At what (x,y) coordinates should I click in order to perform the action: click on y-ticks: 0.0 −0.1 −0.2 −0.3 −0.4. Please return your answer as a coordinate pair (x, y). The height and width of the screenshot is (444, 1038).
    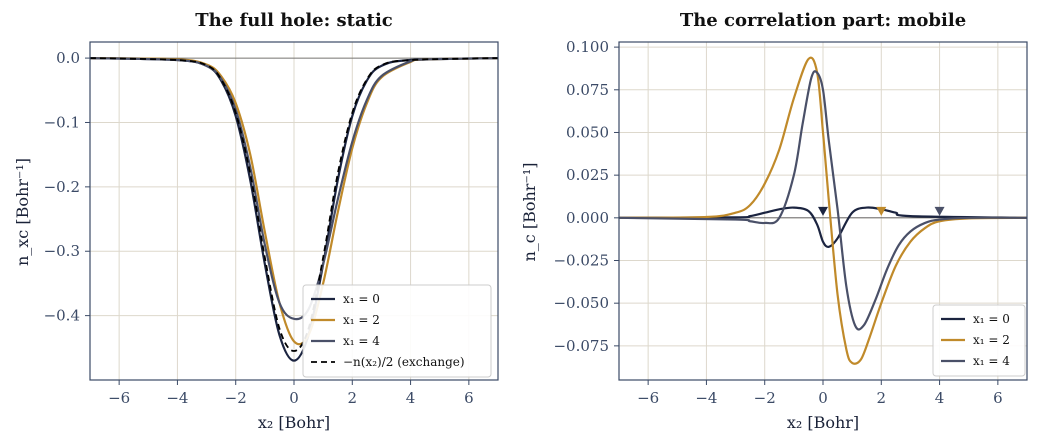
    Looking at the image, I should click on (67, 187).